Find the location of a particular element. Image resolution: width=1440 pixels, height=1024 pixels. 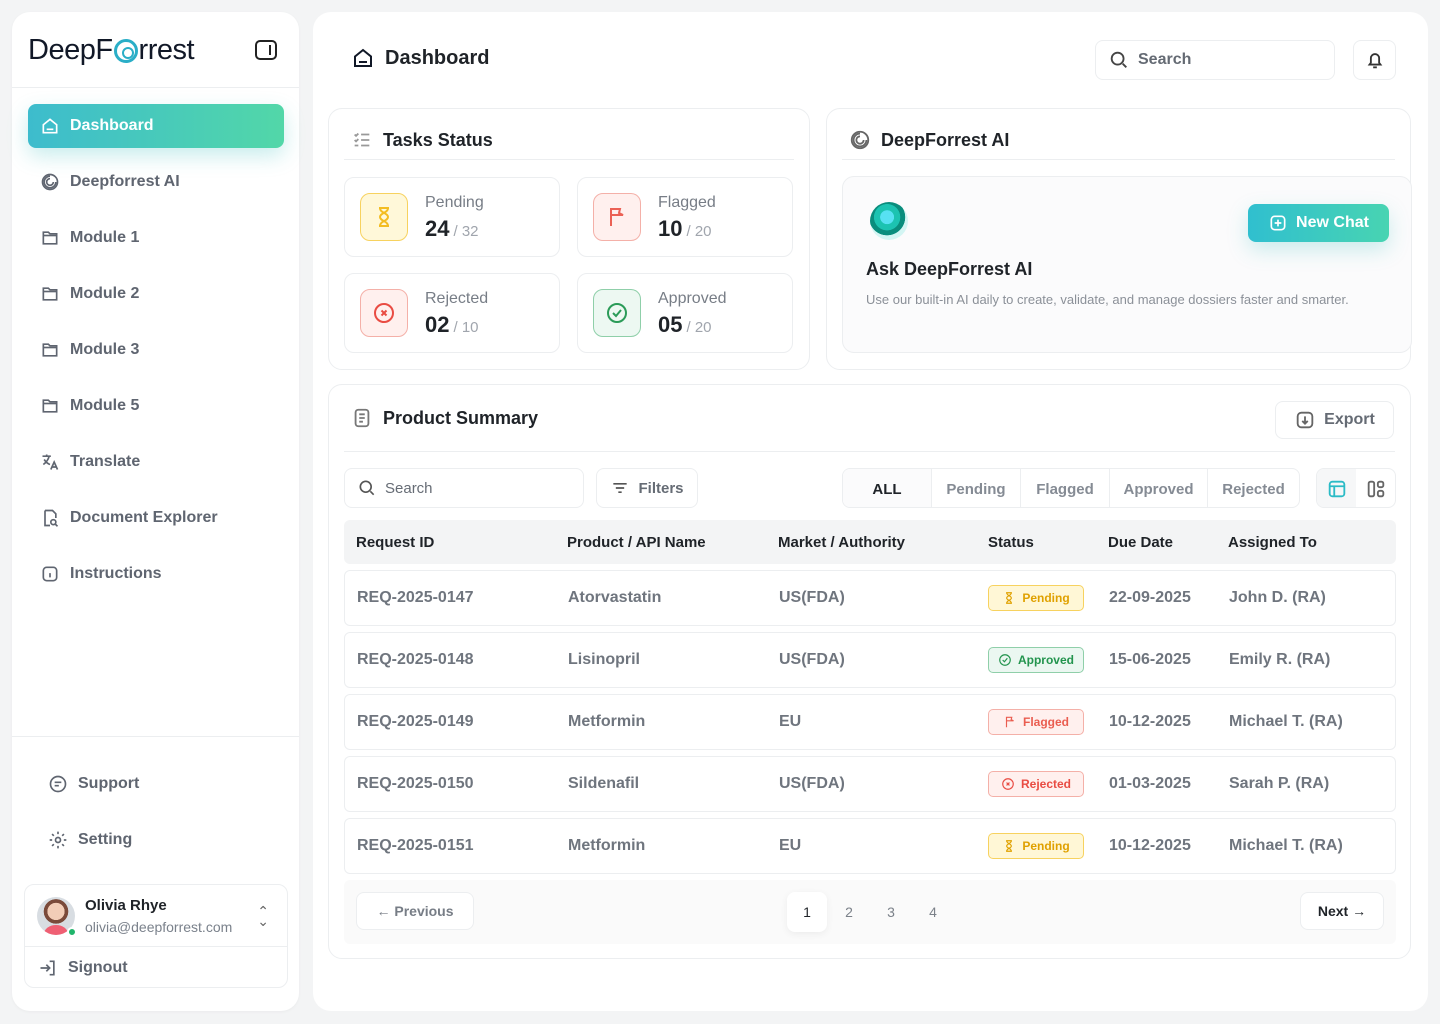

task-stat-rejected: Rejected 02/ 10 is located at coordinates (452, 313).